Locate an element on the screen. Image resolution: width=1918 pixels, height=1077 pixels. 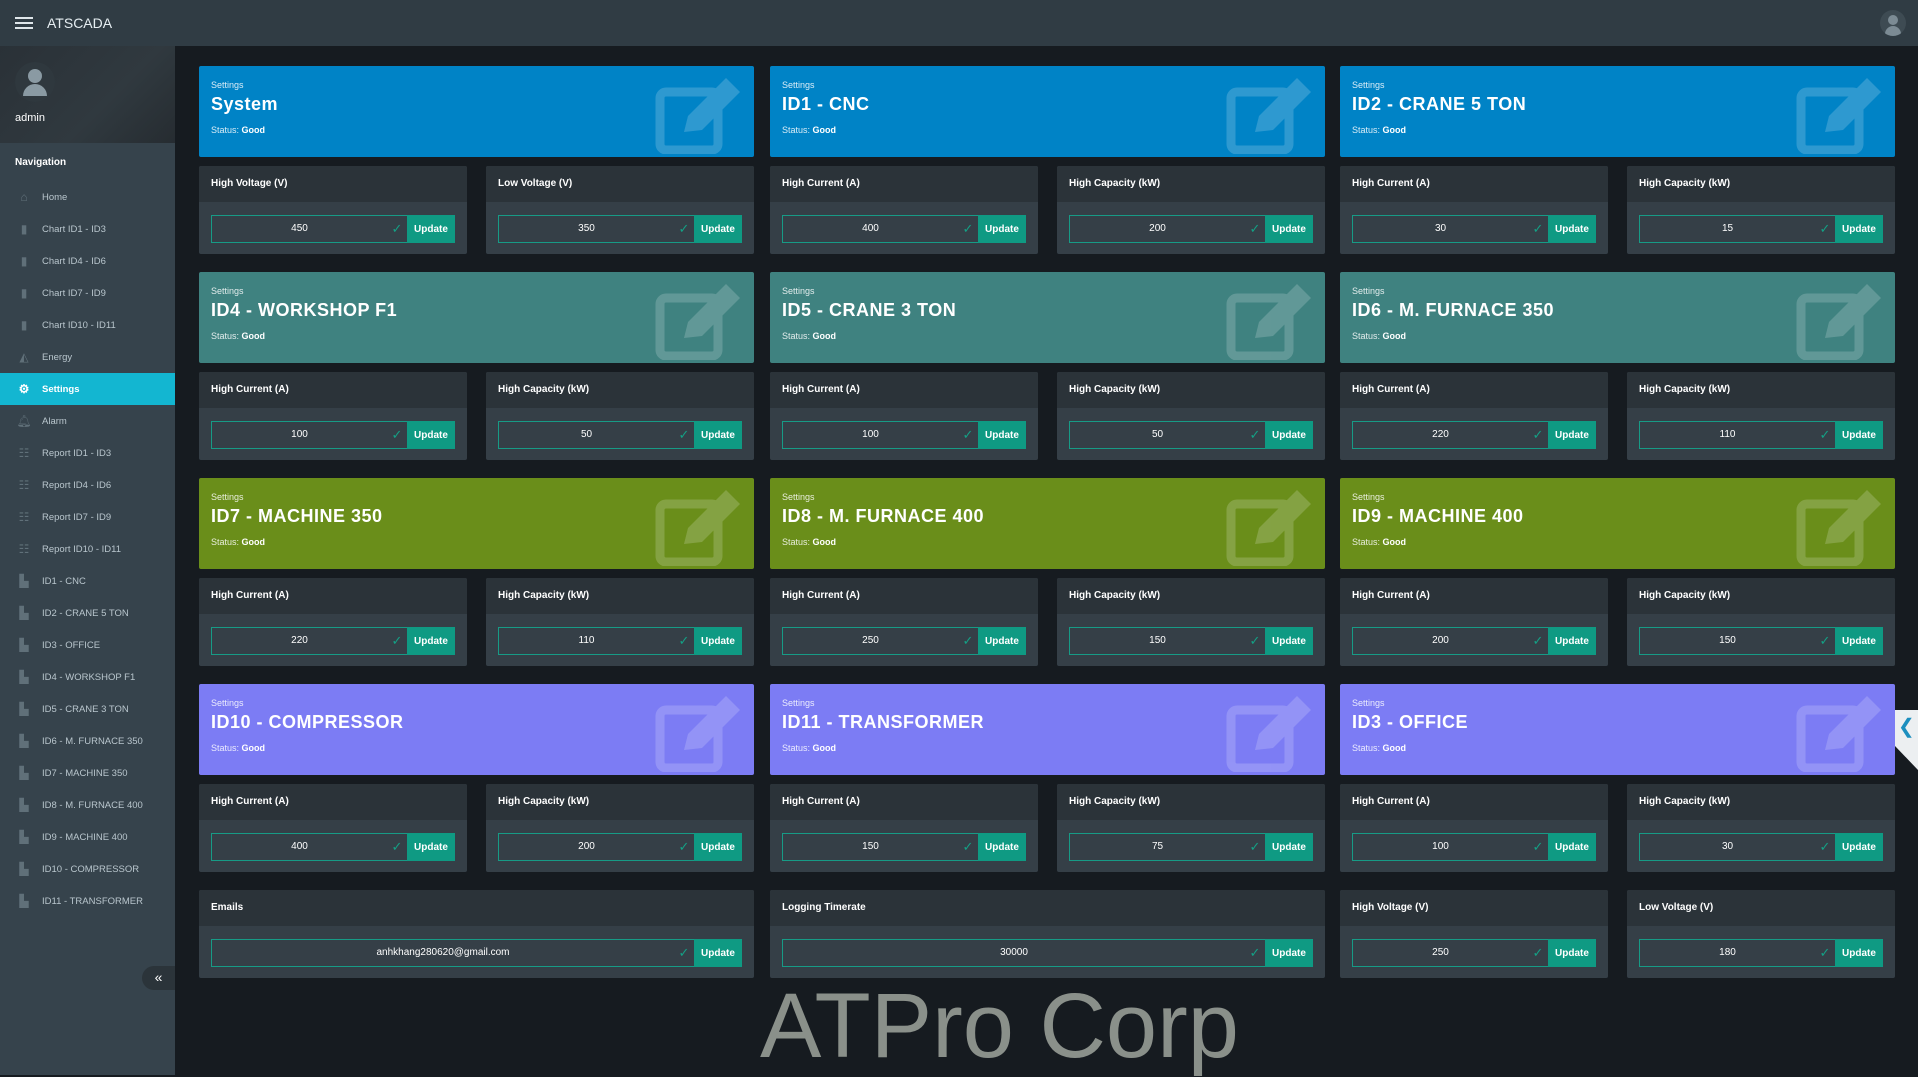
value-input: anhkhang280620@gmail.com is located at coordinates (442, 953).